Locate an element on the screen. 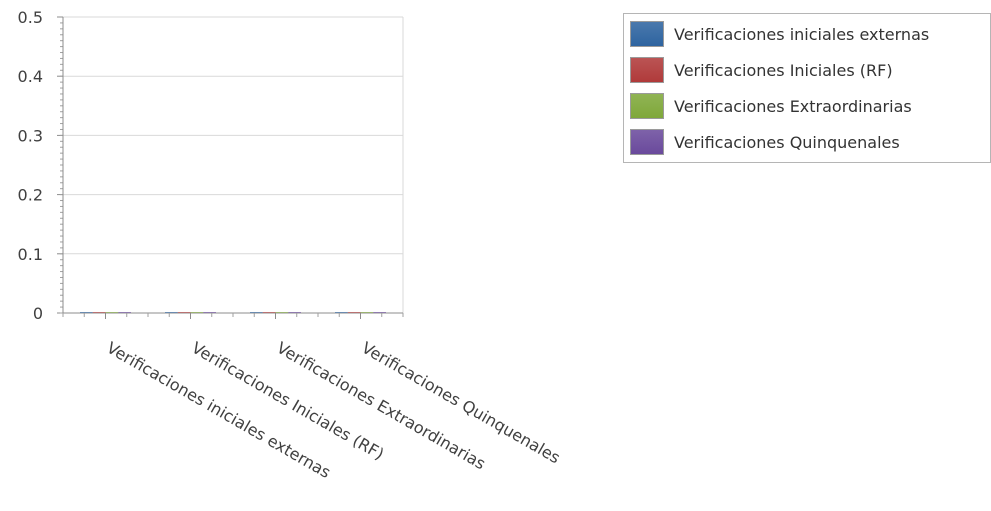 The height and width of the screenshot is (511, 991). legend-label: Verificaciones Quinquenales is located at coordinates (787, 142).